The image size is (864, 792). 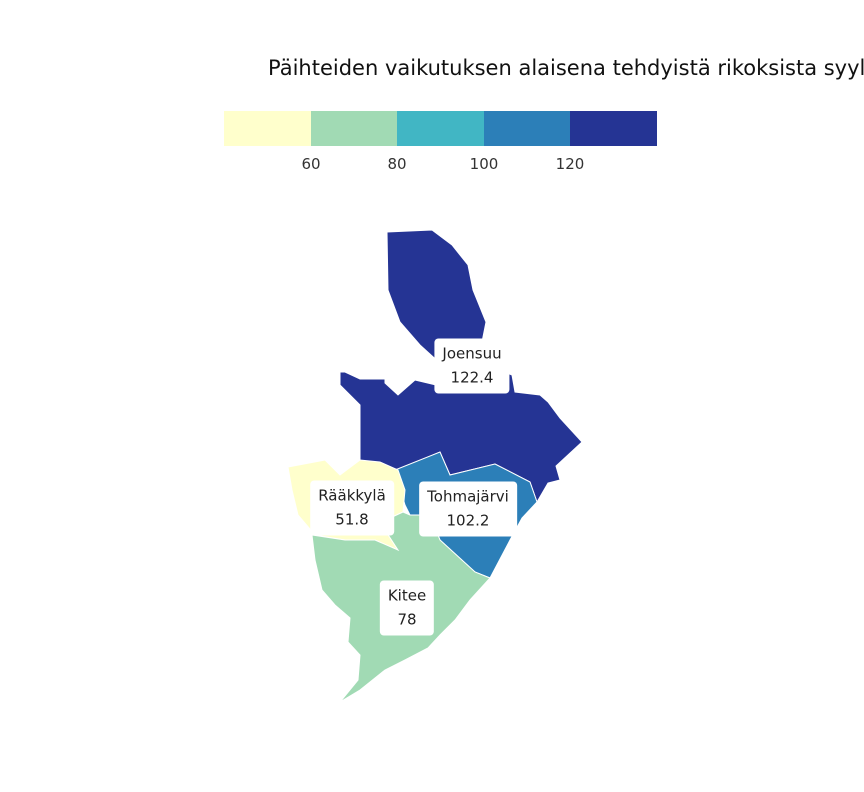 I want to click on label-kitee-value: 78, so click(x=407, y=619).